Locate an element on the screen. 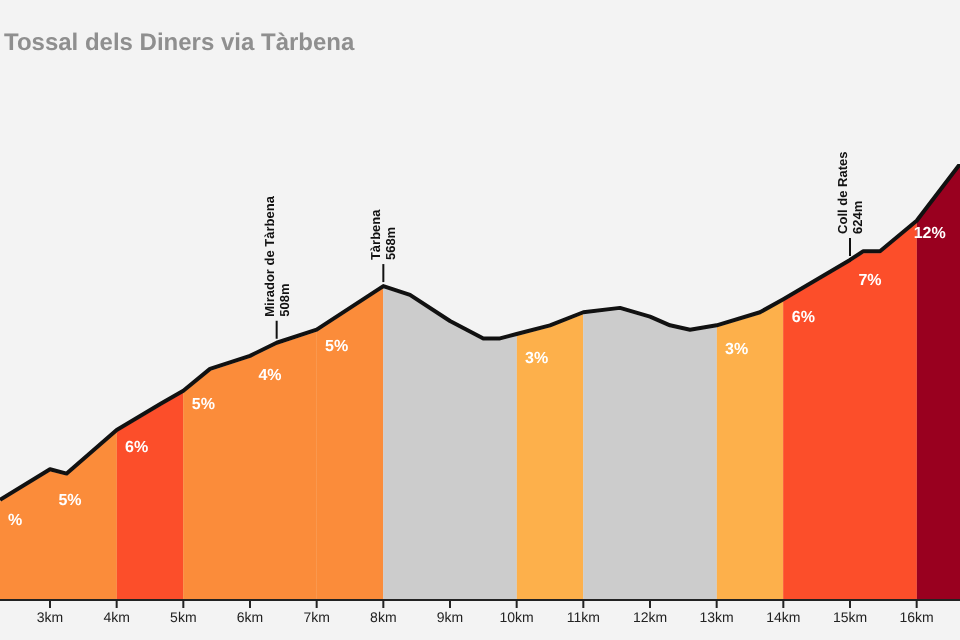 Image resolution: width=960 pixels, height=640 pixels. band-label: 7% is located at coordinates (870, 280).